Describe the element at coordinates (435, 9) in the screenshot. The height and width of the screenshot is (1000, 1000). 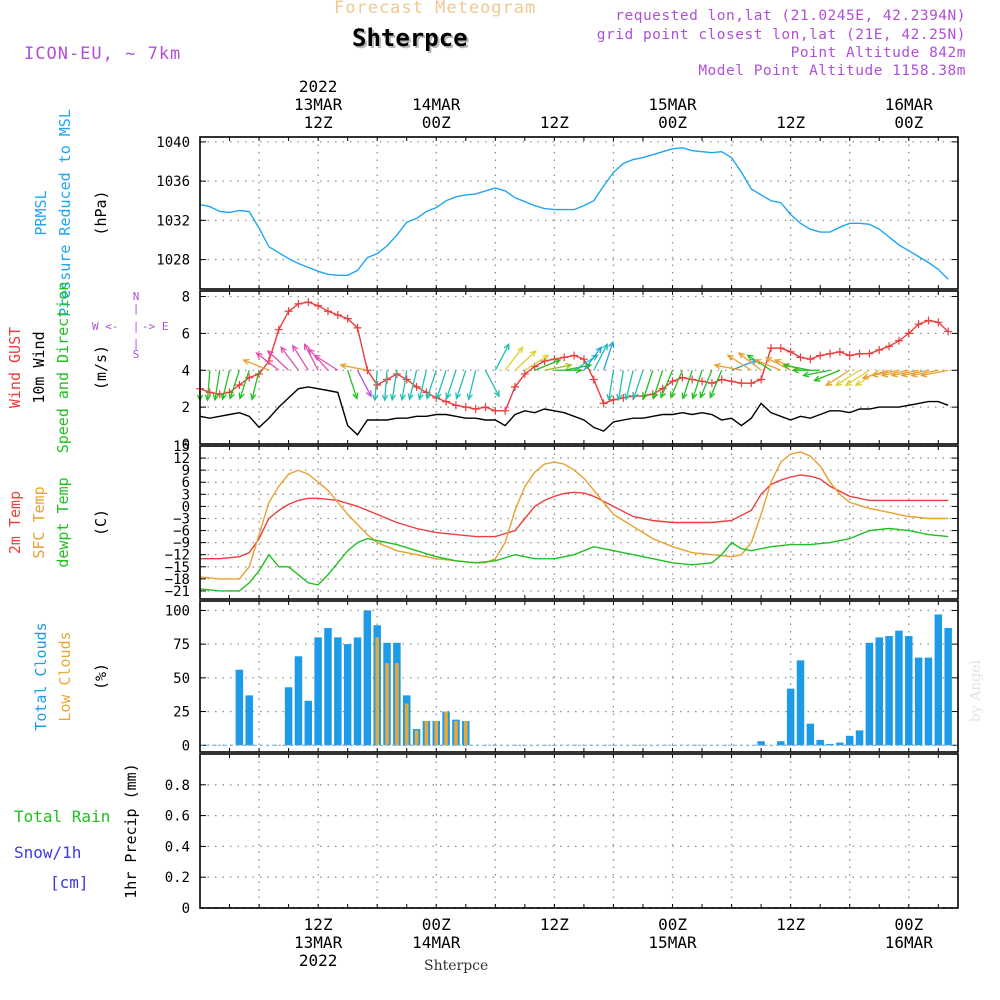
I see `faint-title: Forecast Meteogram` at that location.